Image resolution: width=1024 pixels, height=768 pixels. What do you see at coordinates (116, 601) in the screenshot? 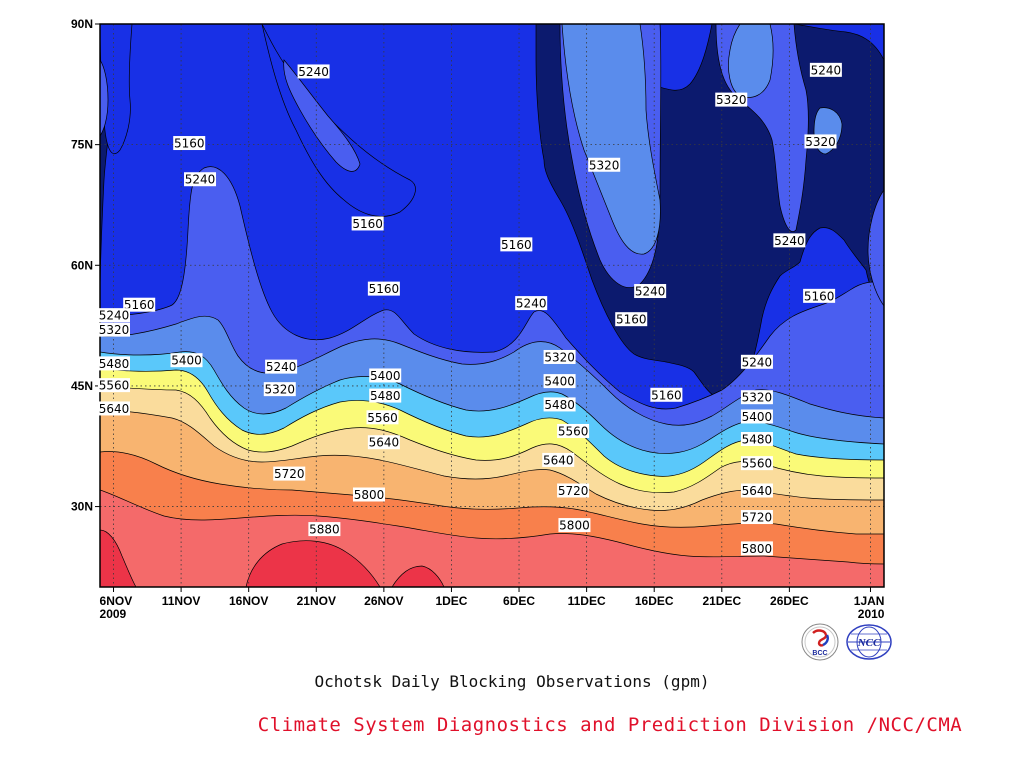
I see `x-tick-label-0: 6NOV` at bounding box center [116, 601].